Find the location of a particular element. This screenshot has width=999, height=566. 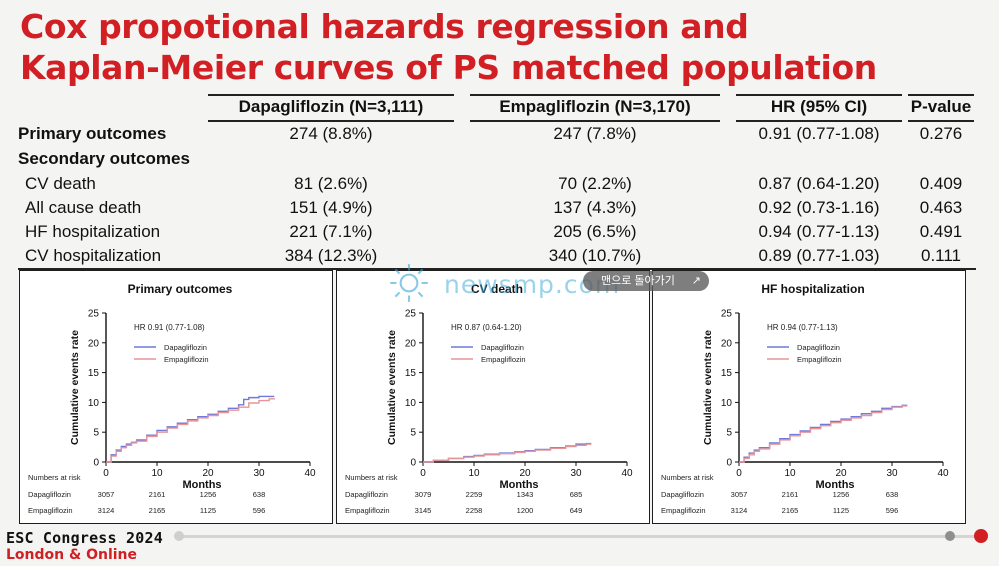

row-label-all-cause-death: All cause death is located at coordinates (83, 207).